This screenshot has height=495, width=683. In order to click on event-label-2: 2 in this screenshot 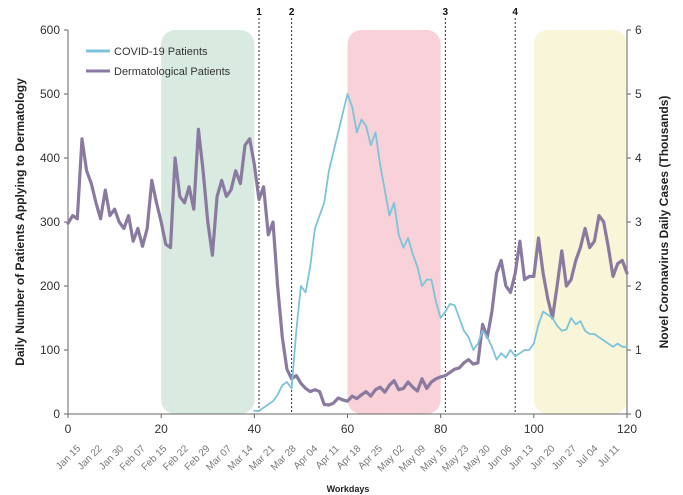, I will do `click(292, 12)`.